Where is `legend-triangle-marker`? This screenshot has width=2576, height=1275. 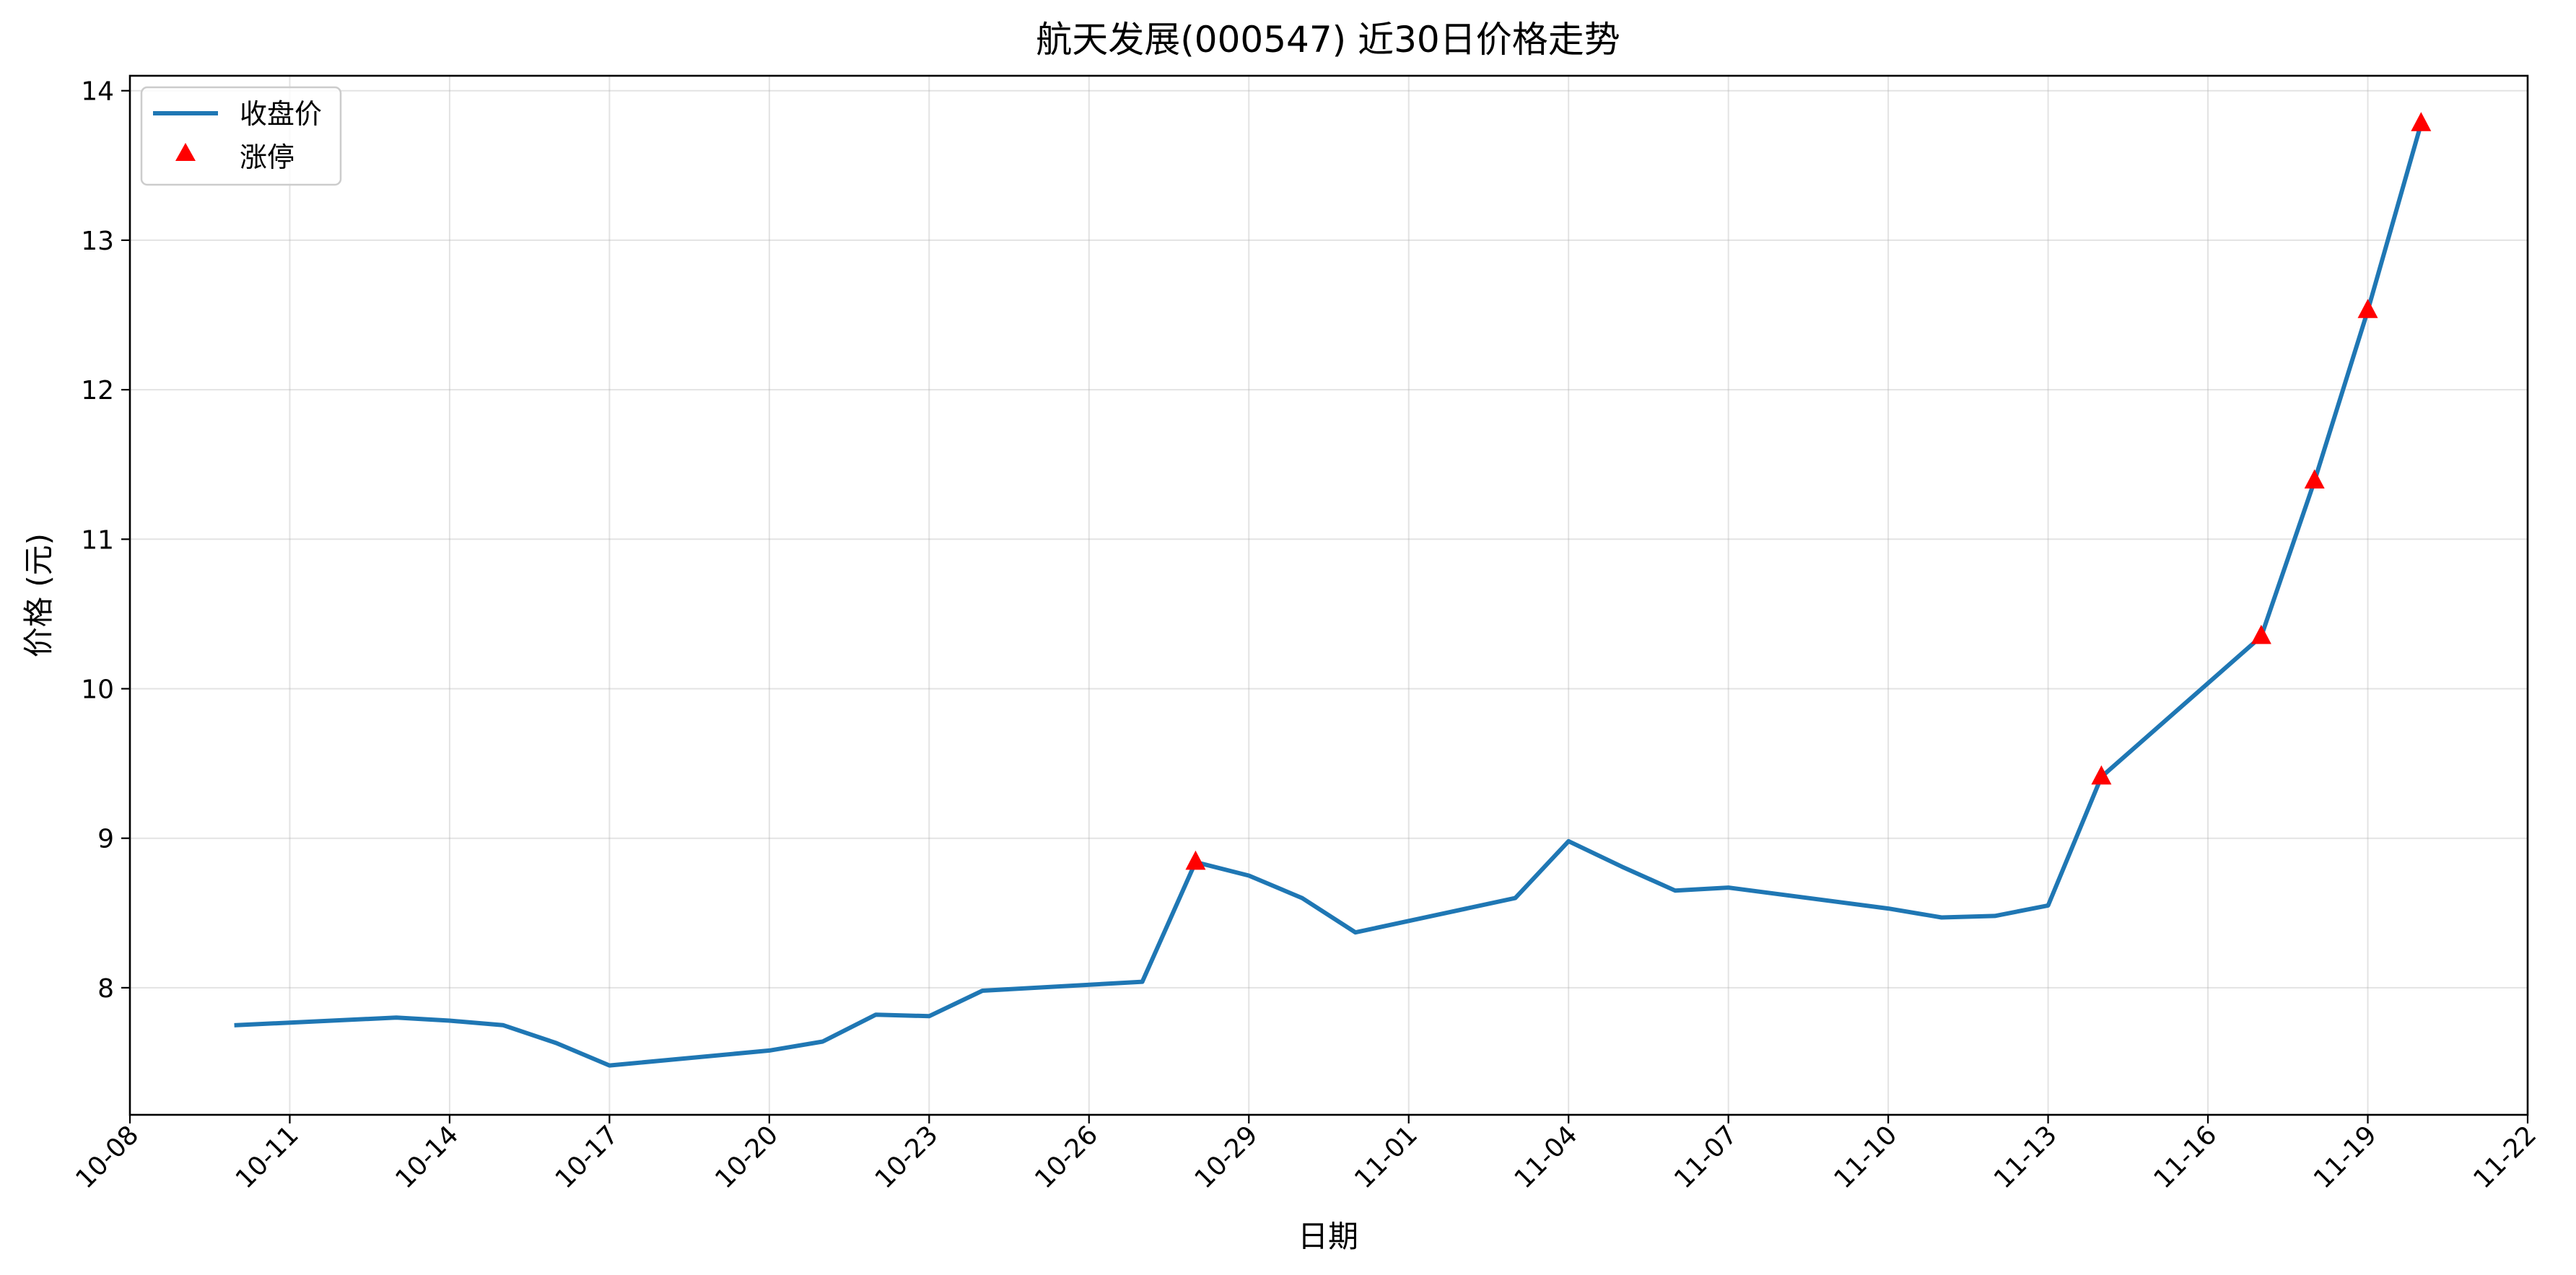
legend-triangle-marker is located at coordinates (185, 152).